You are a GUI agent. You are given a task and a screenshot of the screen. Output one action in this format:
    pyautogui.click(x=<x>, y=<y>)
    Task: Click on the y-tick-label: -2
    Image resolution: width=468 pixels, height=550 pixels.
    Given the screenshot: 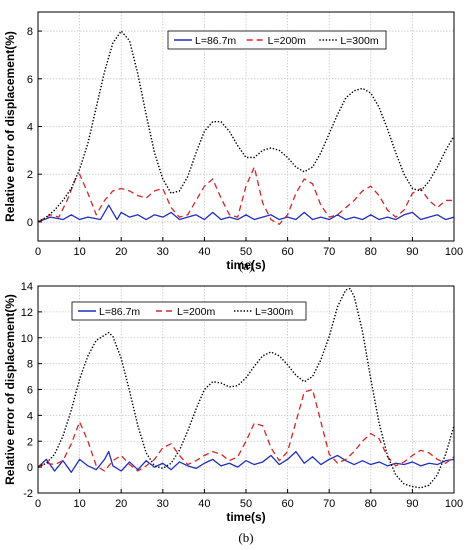 What is the action you would take?
    pyautogui.click(x=28, y=494)
    